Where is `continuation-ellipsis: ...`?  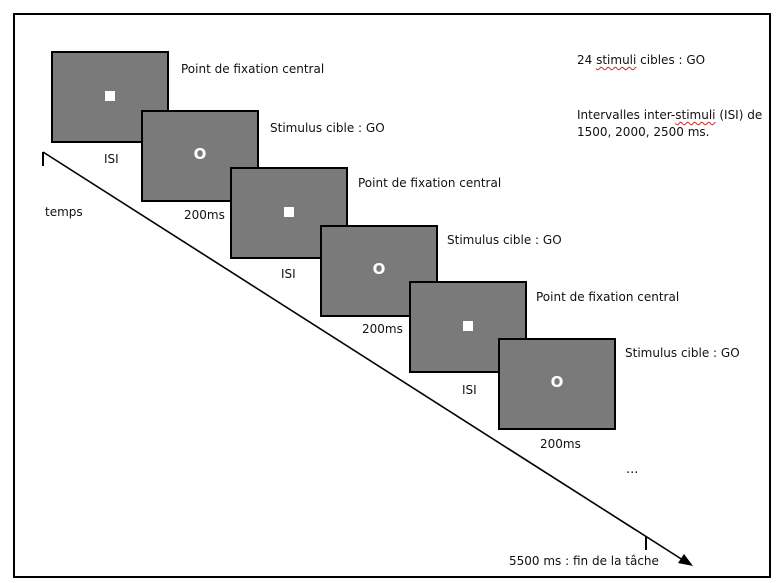
continuation-ellipsis: ... is located at coordinates (632, 469).